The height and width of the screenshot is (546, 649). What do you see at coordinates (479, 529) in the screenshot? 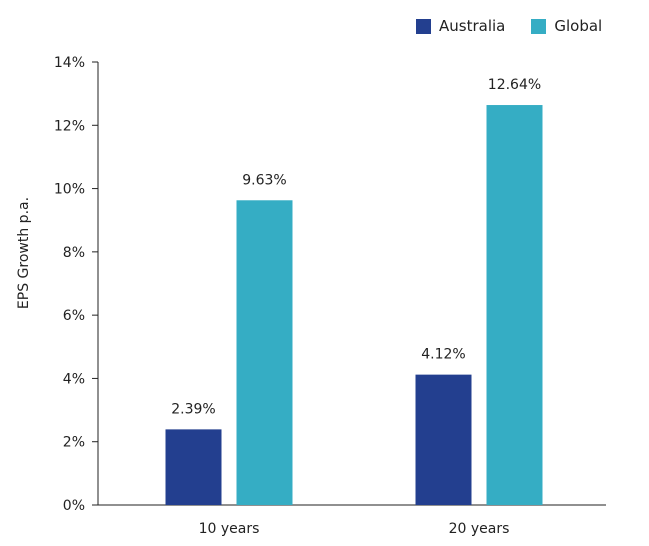
I see `x-tick-label: 20 years` at bounding box center [479, 529].